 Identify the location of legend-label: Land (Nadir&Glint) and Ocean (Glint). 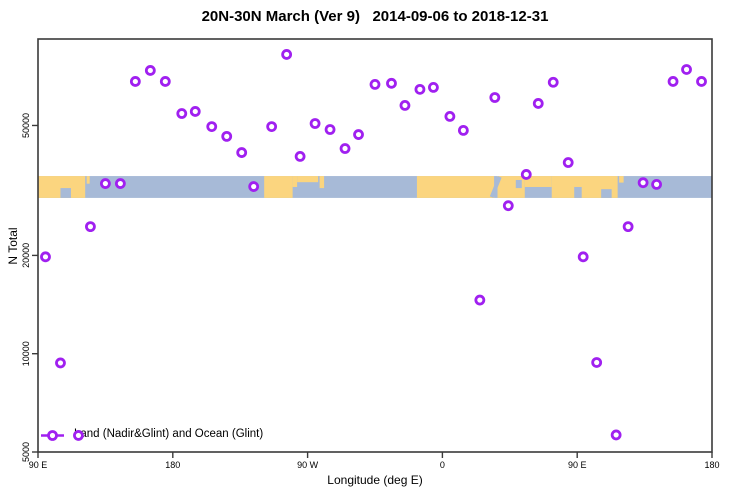
(169, 434).